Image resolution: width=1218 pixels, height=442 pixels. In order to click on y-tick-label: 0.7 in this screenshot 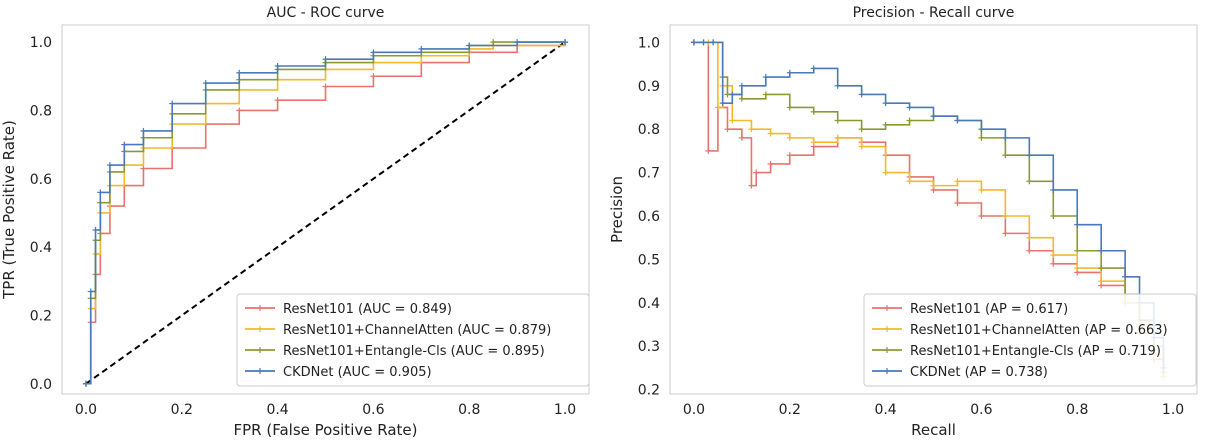, I will do `click(649, 174)`.